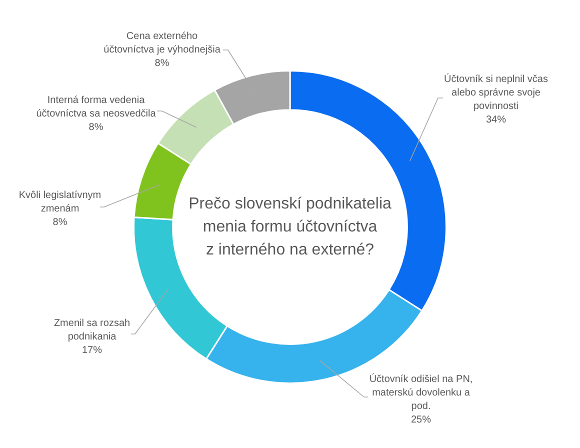 Image resolution: width=580 pixels, height=448 pixels. Describe the element at coordinates (496, 92) in the screenshot. I see `slice-label: Účtovník si neplnil včas alebo správne svoje povinnosti` at that location.